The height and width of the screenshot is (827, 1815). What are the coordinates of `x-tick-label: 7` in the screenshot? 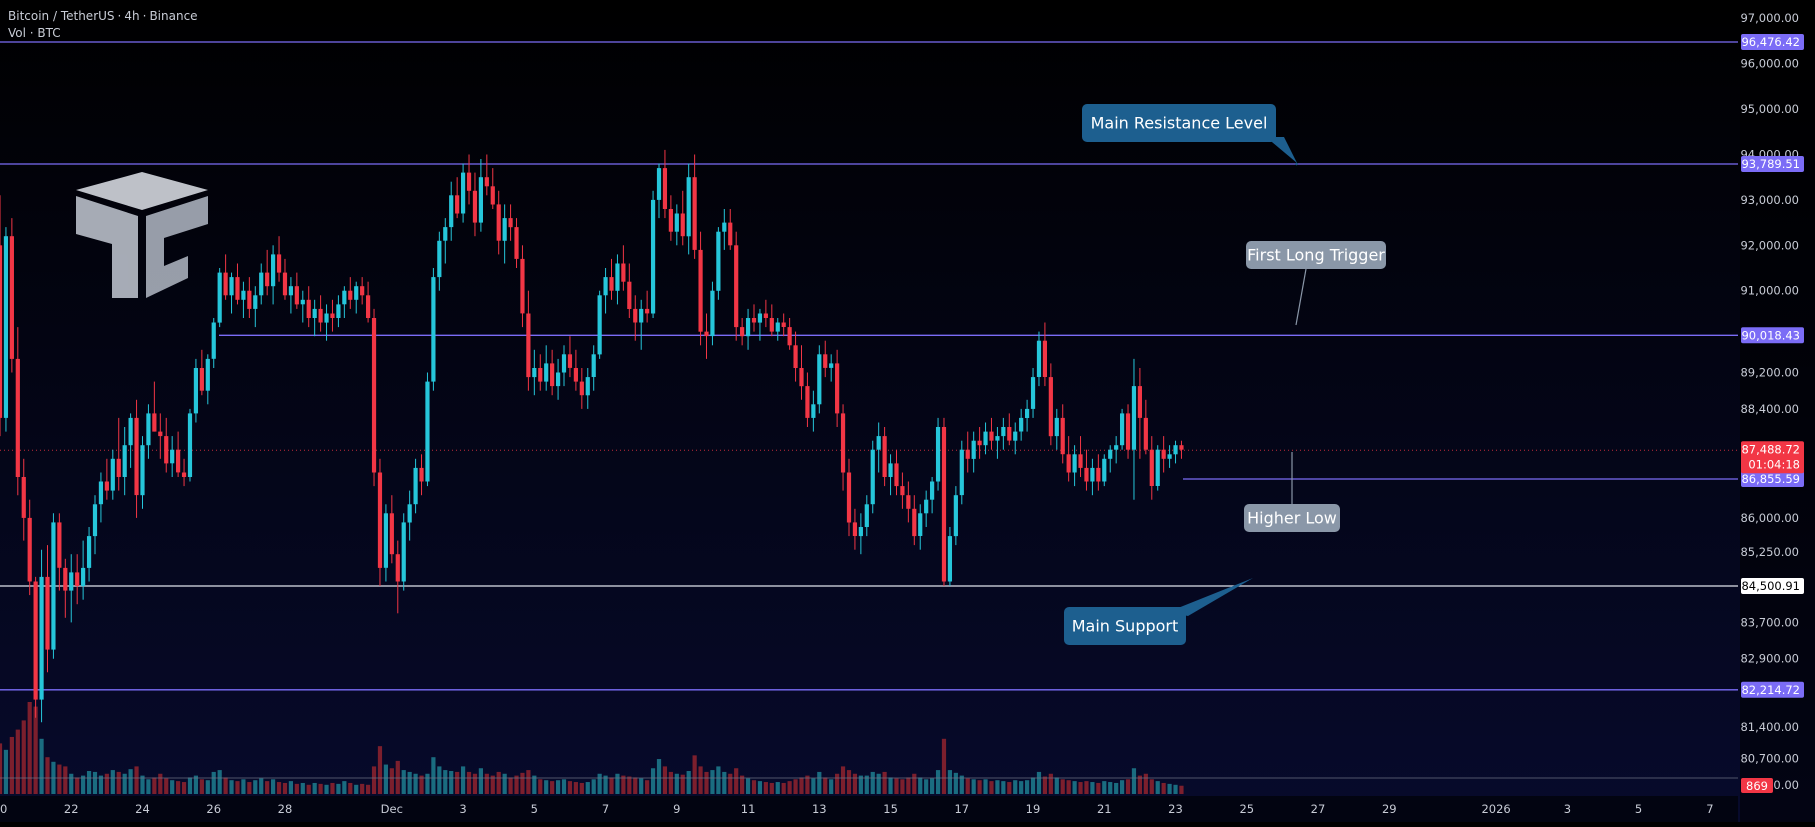 It's located at (605, 809).